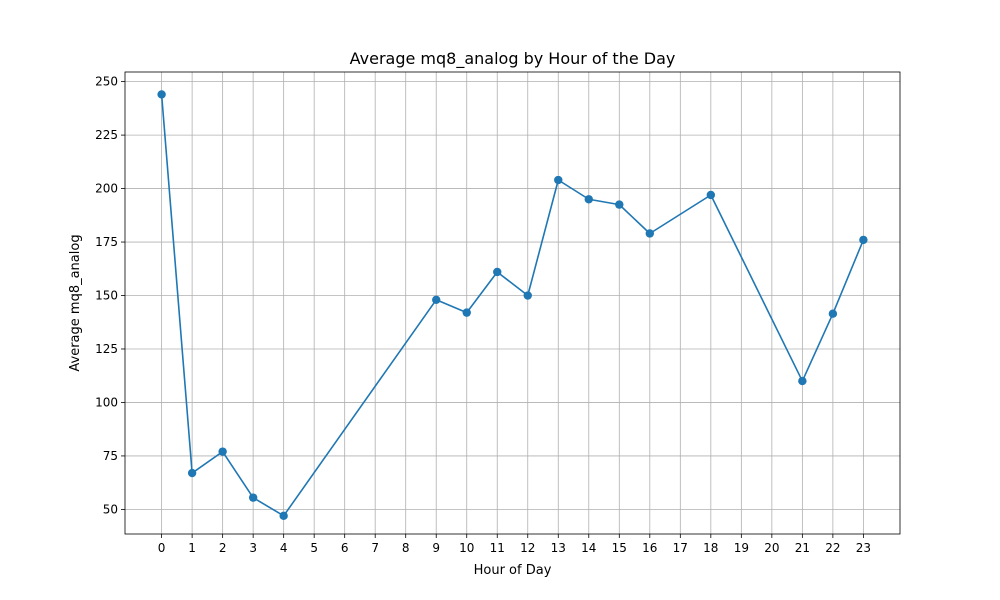 This screenshot has width=1000, height=600. What do you see at coordinates (106, 135) in the screenshot?
I see `y-tick-label: 225` at bounding box center [106, 135].